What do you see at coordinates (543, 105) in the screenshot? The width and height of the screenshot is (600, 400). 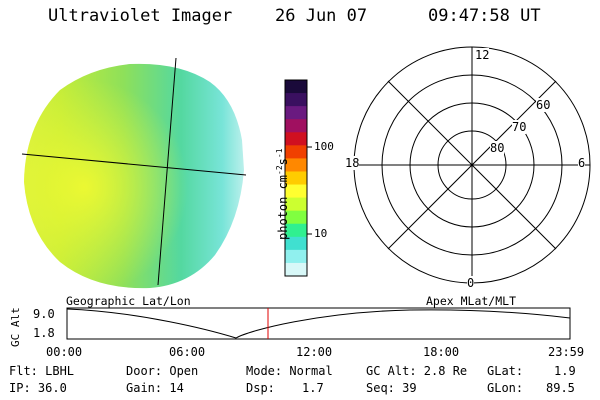 I see `mlat-label-60: 60` at bounding box center [543, 105].